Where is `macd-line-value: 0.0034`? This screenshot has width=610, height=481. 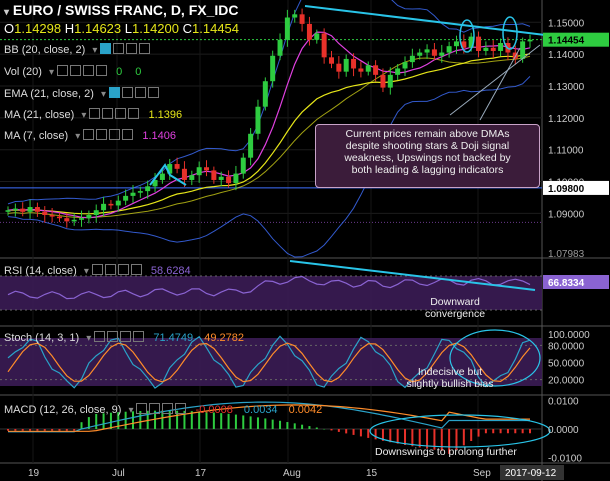
macd-line-value: 0.0034 is located at coordinates (260, 410).